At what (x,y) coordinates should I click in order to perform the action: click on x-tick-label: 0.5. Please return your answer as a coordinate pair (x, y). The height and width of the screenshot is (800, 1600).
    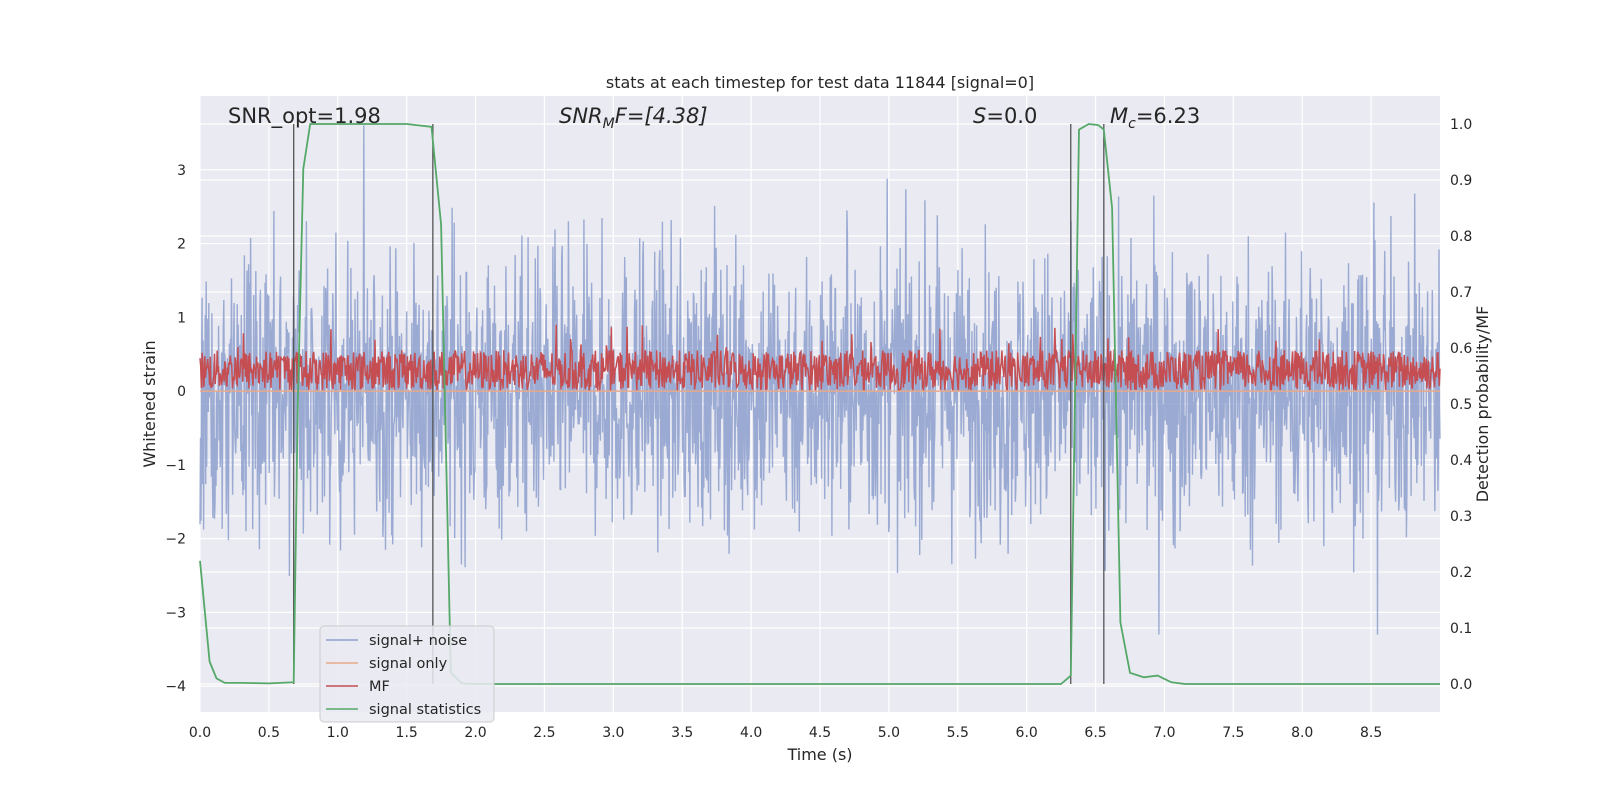
    Looking at the image, I should click on (269, 733).